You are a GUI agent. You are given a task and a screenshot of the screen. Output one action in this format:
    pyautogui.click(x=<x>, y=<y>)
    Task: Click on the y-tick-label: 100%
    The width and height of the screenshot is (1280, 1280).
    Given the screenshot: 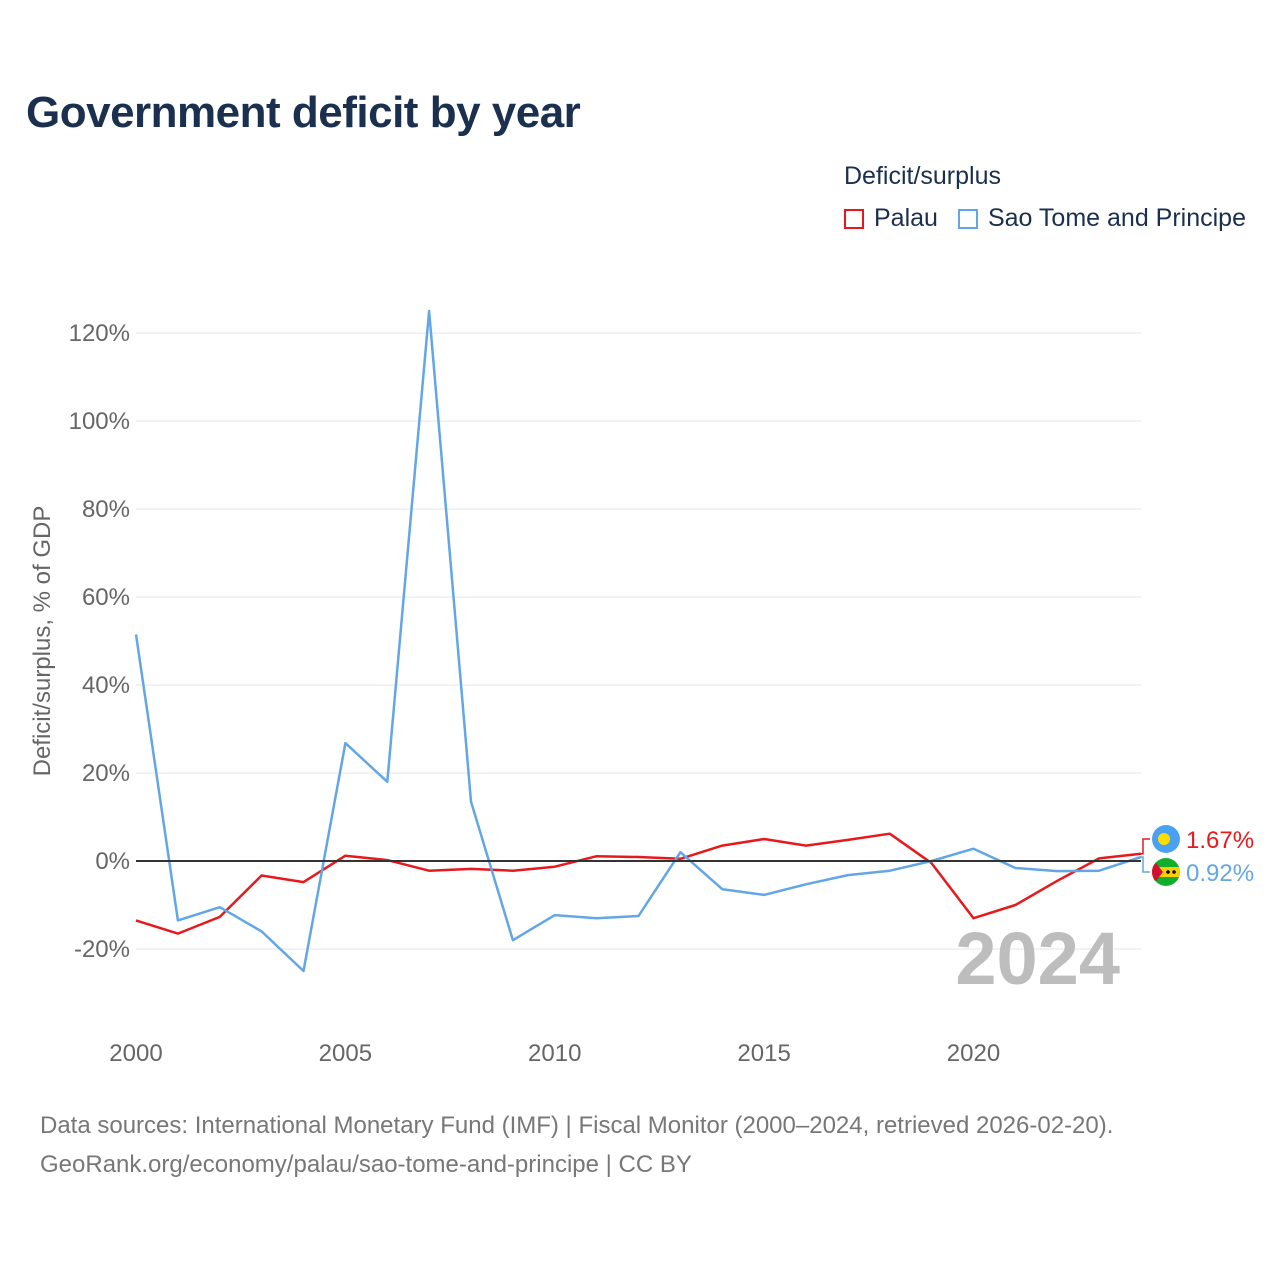 What is the action you would take?
    pyautogui.click(x=99, y=421)
    